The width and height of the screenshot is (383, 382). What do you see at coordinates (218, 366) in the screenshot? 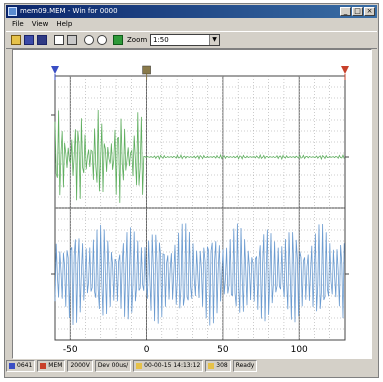
I see `status-cell-count: 308` at bounding box center [218, 366].